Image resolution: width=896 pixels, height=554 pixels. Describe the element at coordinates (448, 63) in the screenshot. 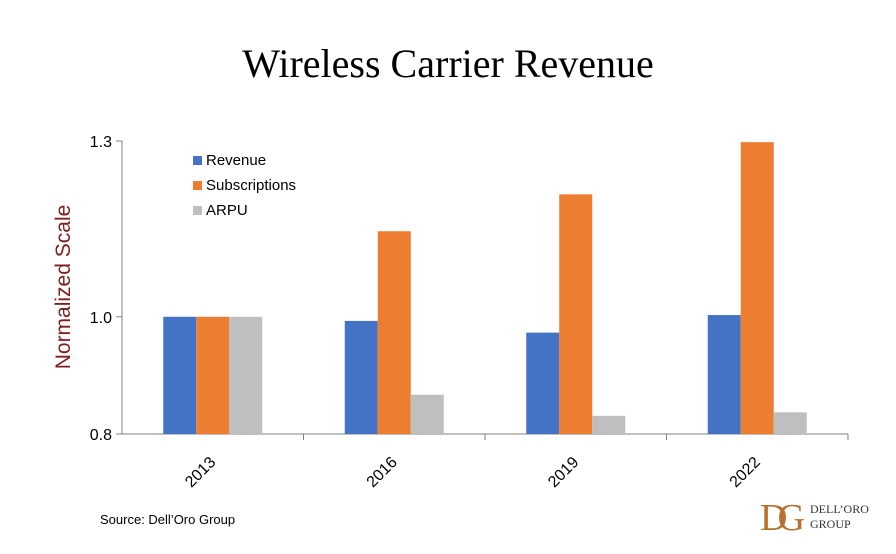

I see `chart-title: Wireless Carrier Revenue` at that location.